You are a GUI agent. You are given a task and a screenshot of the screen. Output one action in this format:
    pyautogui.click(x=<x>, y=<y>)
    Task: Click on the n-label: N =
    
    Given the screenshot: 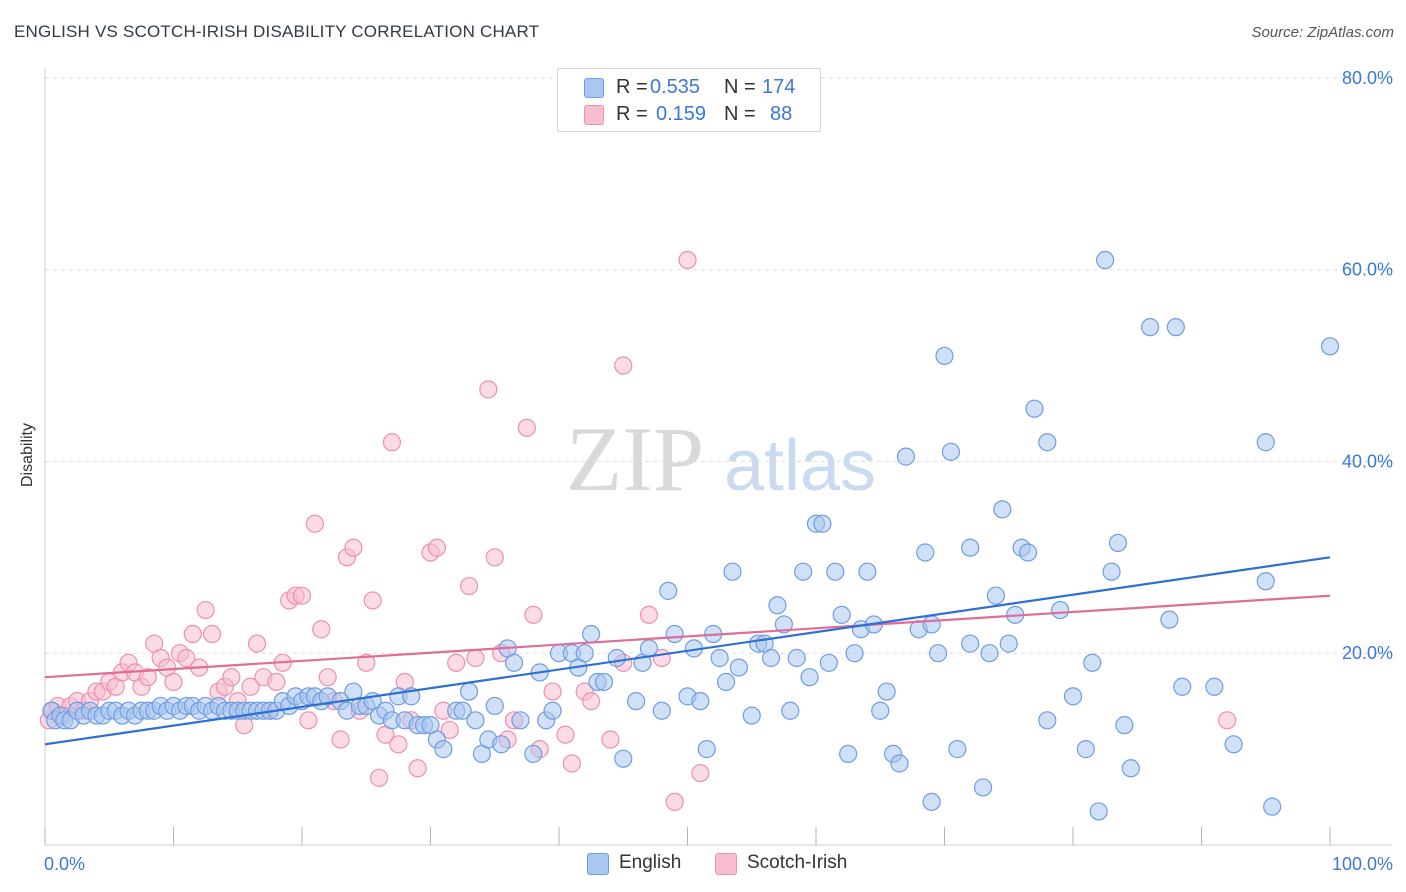 What is the action you would take?
    pyautogui.click(x=740, y=87)
    